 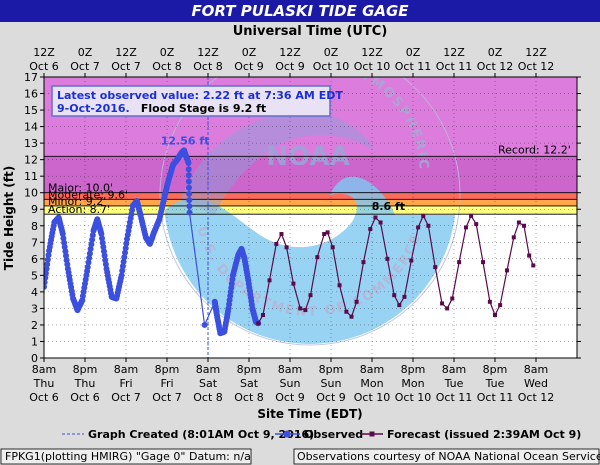 I want to click on legend-forecast-marker, so click(x=372, y=434).